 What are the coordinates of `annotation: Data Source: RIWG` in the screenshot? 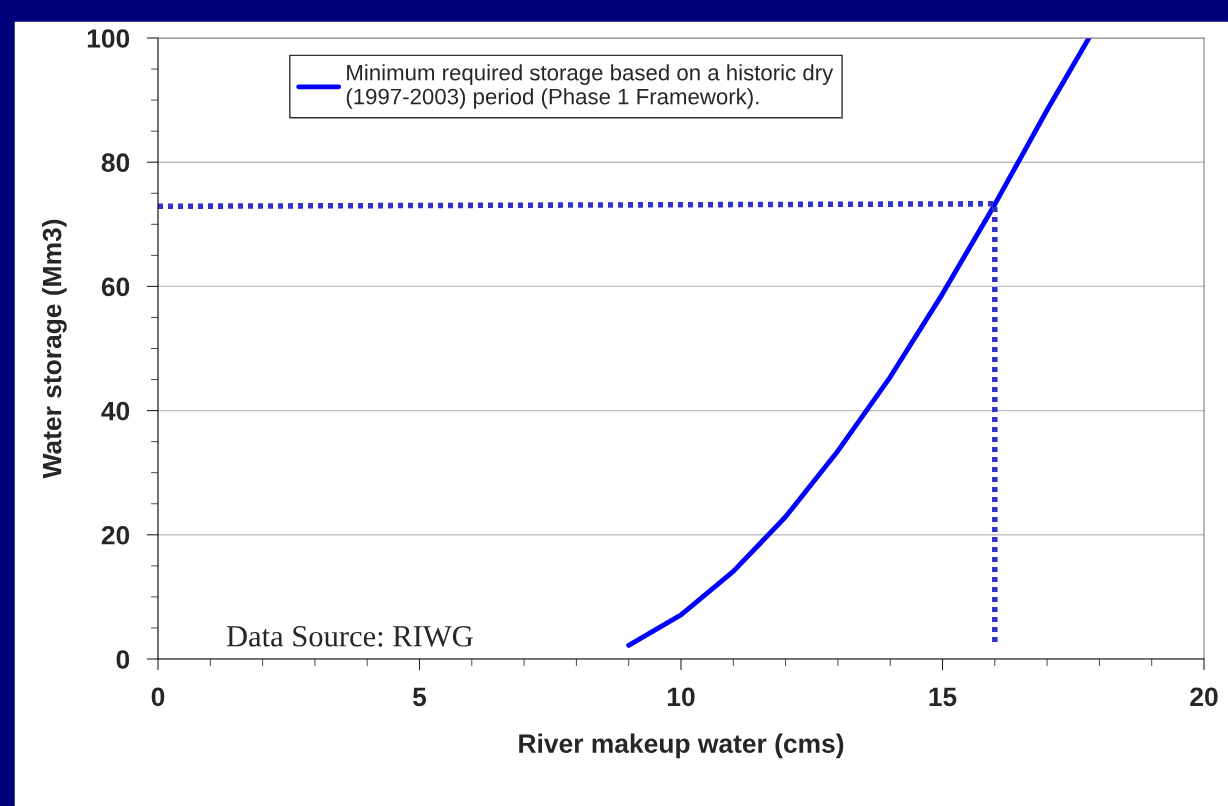 It's located at (349, 636).